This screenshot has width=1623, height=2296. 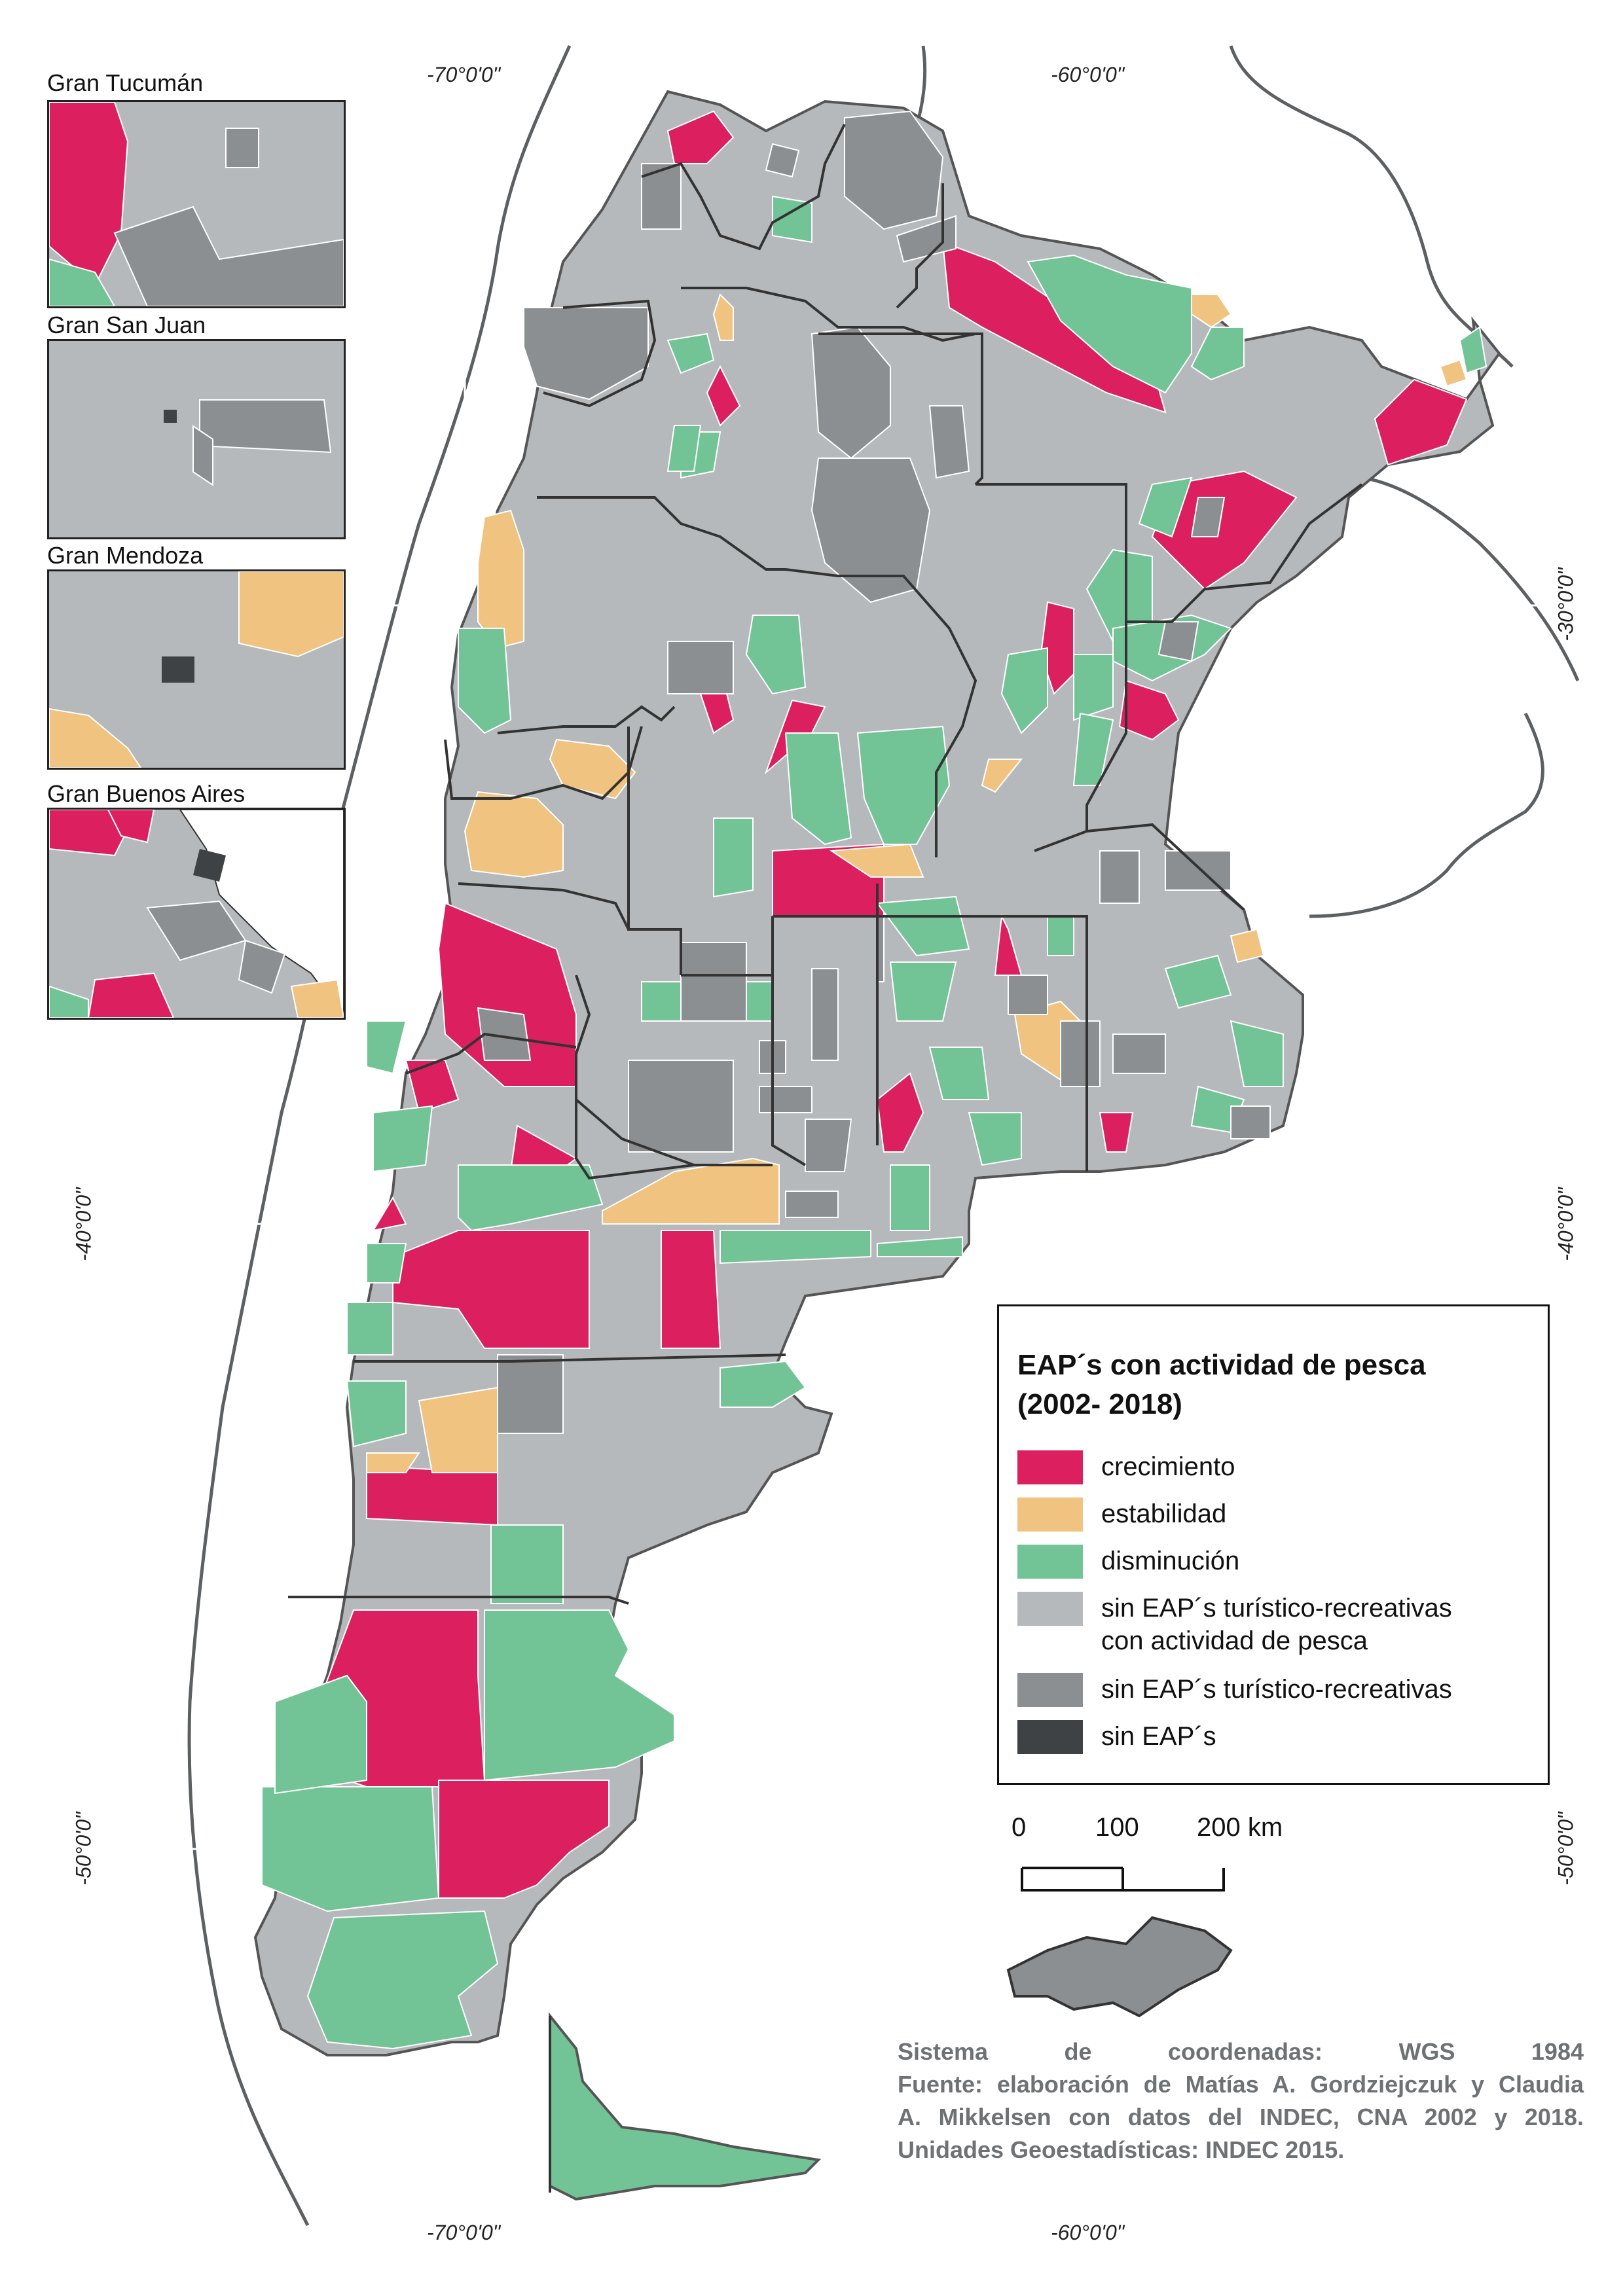 I want to click on credit-line-1: Sistema de coordenadas: WGS 1984, so click(x=1241, y=2052).